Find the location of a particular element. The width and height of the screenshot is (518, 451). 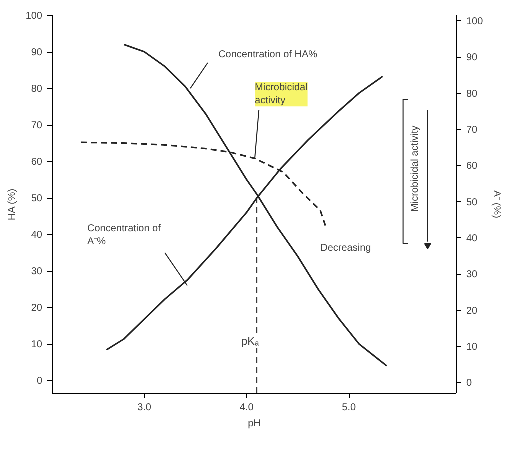

x-tick-label: 3.0 is located at coordinates (145, 408).